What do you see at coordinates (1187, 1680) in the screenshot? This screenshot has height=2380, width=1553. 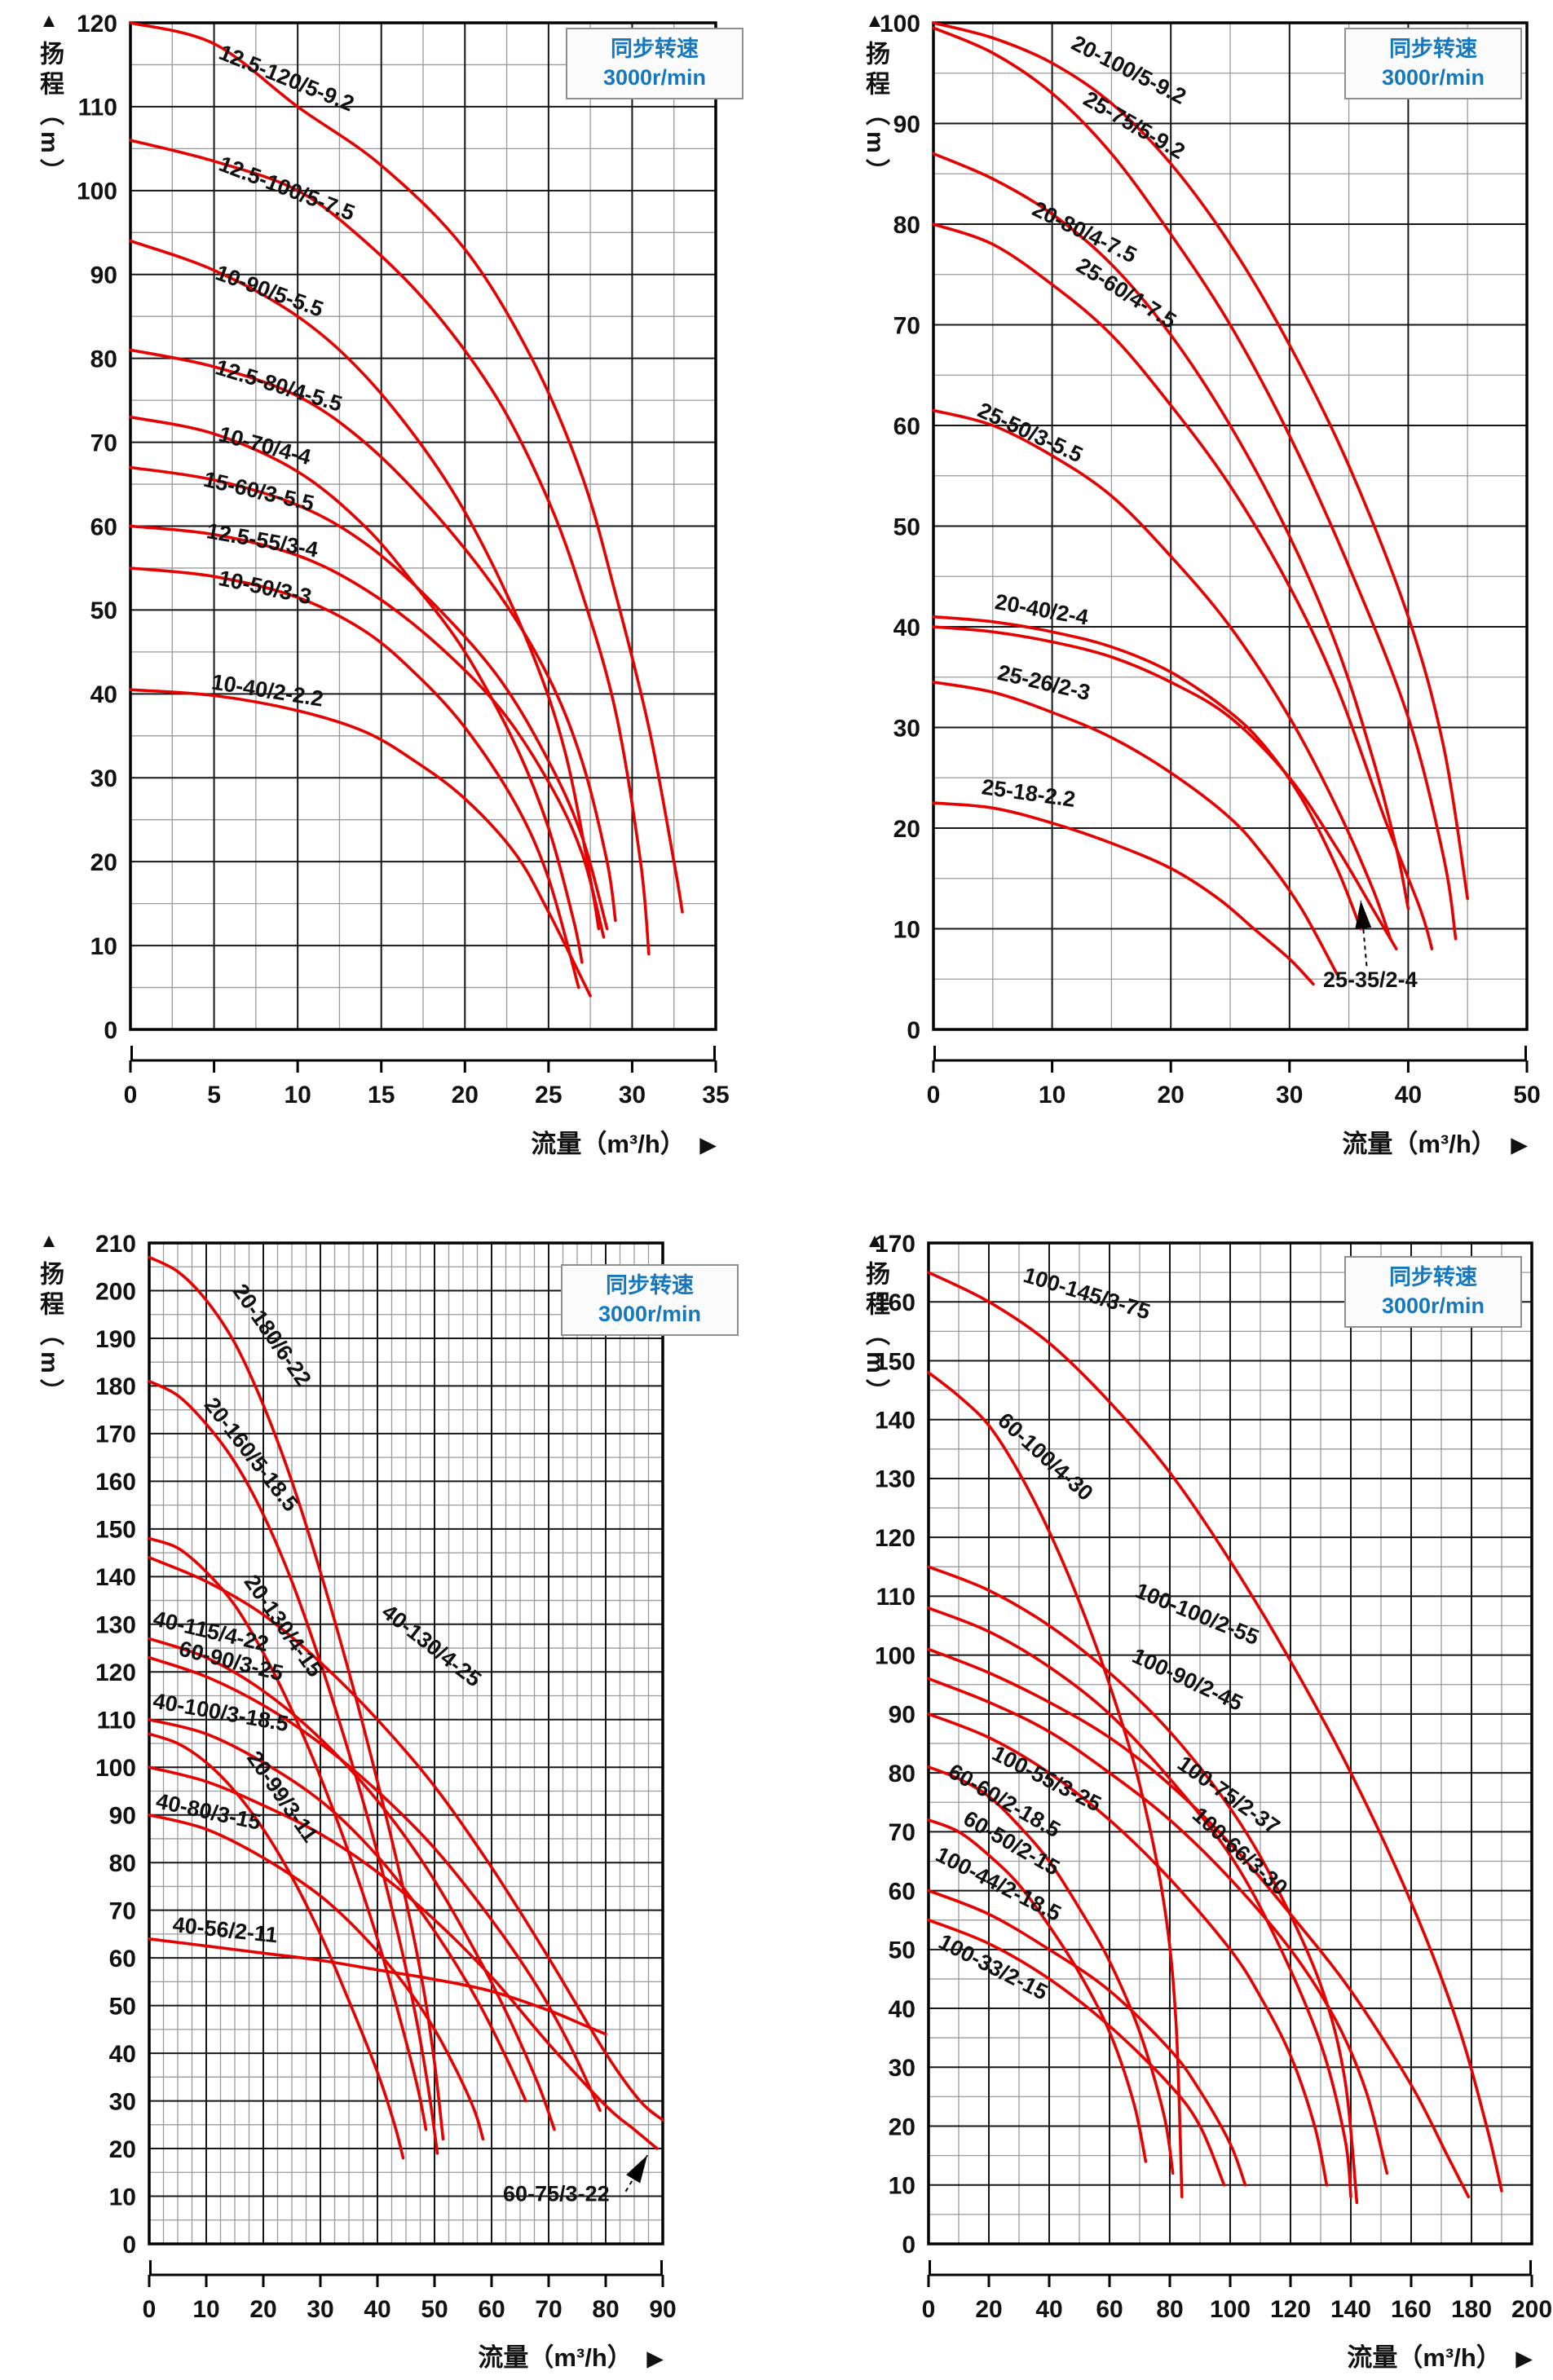 I see `svg-text: 100-90/2-45` at bounding box center [1187, 1680].